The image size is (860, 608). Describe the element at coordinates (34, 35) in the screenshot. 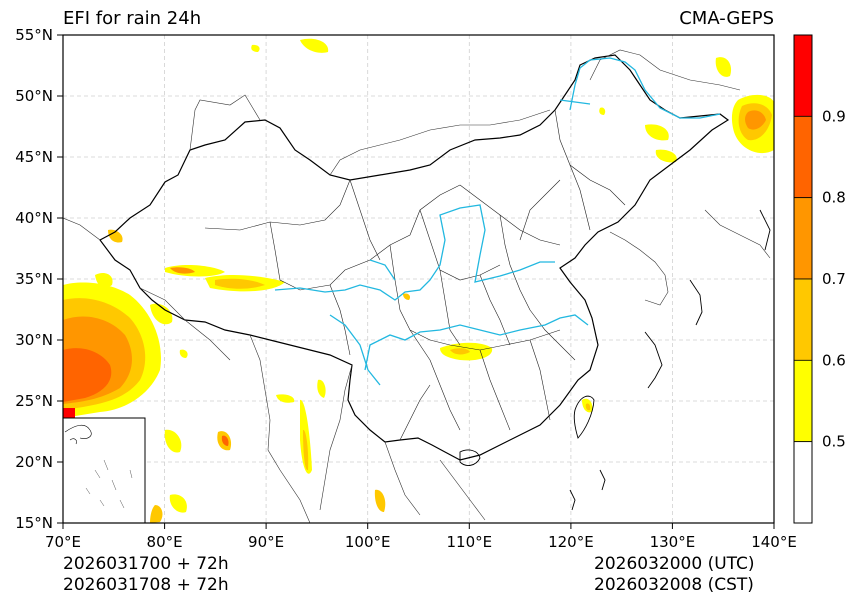

I see `lat-tick-label: 55°N` at that location.